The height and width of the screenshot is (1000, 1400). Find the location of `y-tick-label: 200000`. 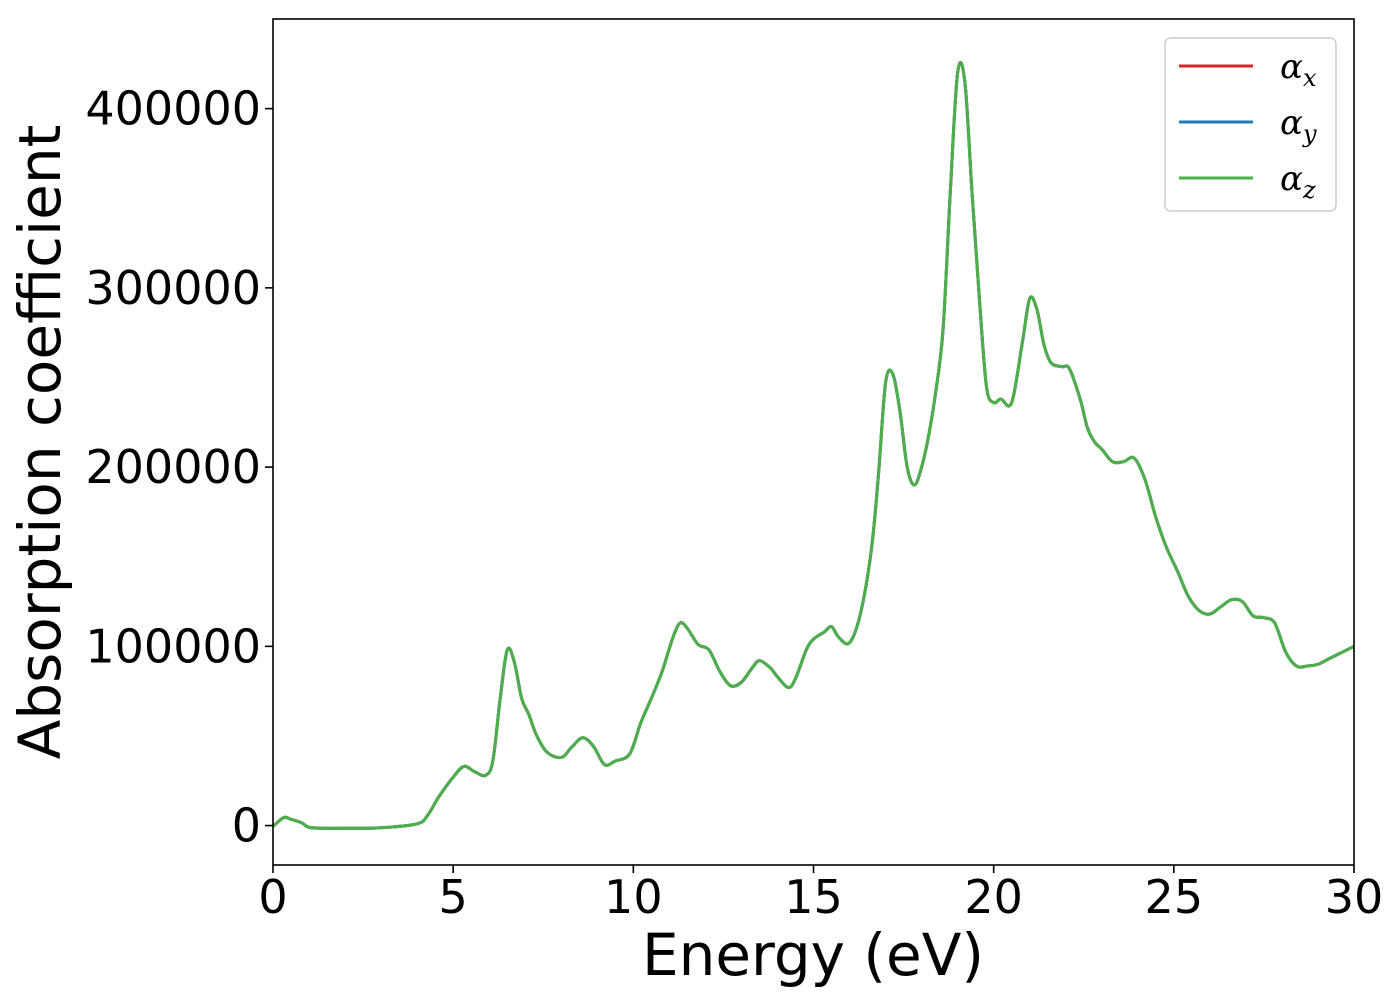

y-tick-label: 200000 is located at coordinates (173, 467).